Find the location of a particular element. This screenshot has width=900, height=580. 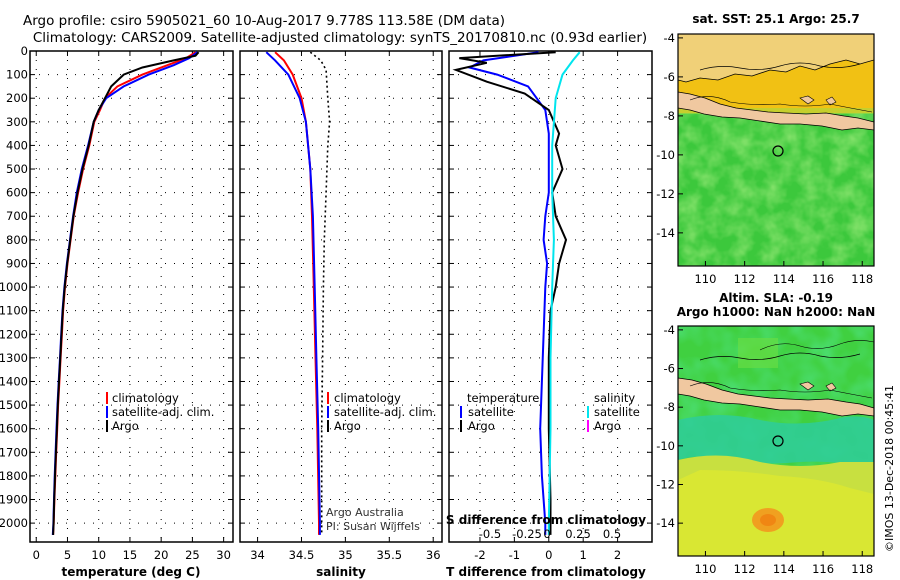

x-tick-label: 1 is located at coordinates (583, 555).